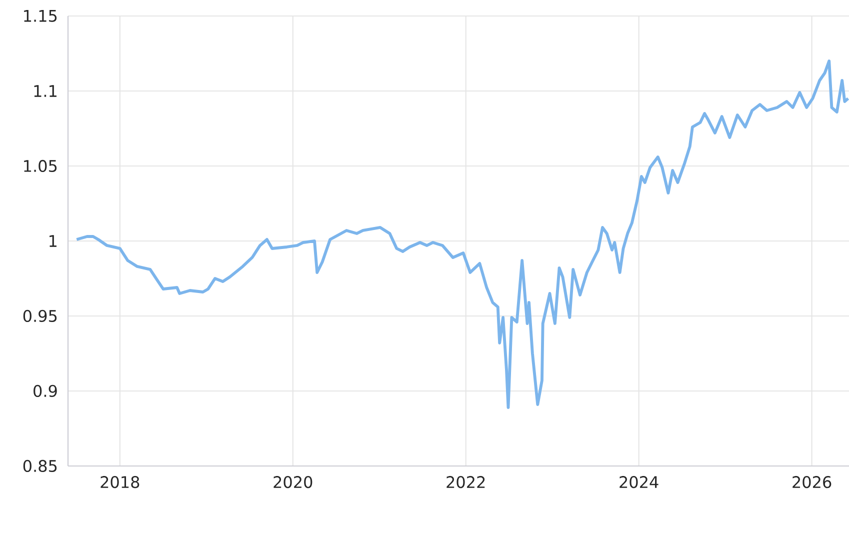  Describe the element at coordinates (120, 482) in the screenshot. I see `x-tick-label: 2018` at that location.